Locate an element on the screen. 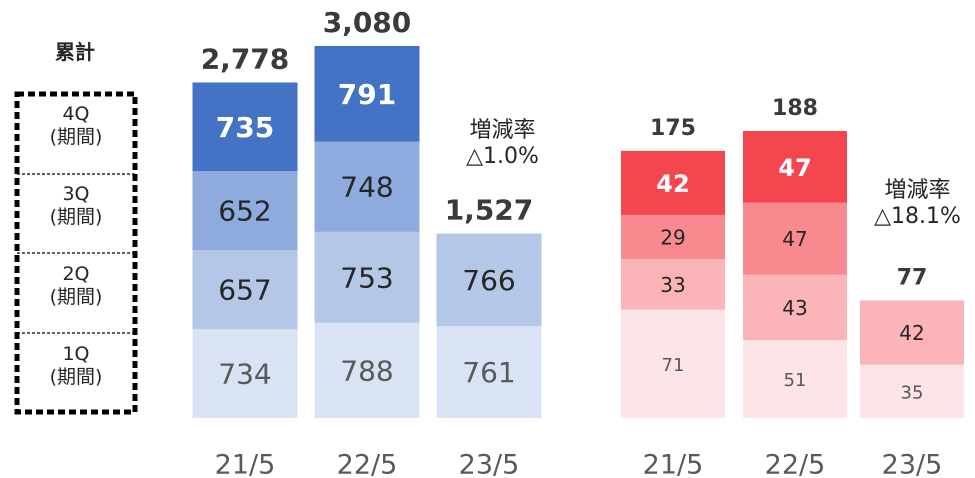 This screenshot has width=975, height=478. data-label: 788 is located at coordinates (366, 370).